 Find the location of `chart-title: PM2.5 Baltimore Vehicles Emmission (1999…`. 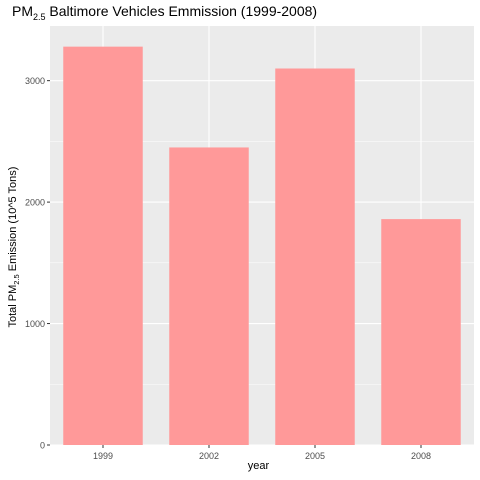

chart-title: PM2.5 Baltimore Vehicles Emmission (1999… is located at coordinates (165, 12).